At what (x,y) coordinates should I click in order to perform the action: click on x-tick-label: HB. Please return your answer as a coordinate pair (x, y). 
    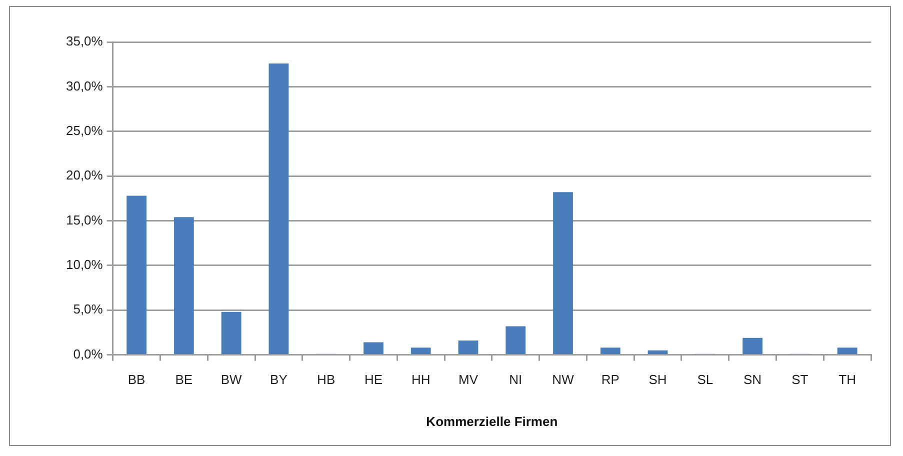
    Looking at the image, I should click on (326, 380).